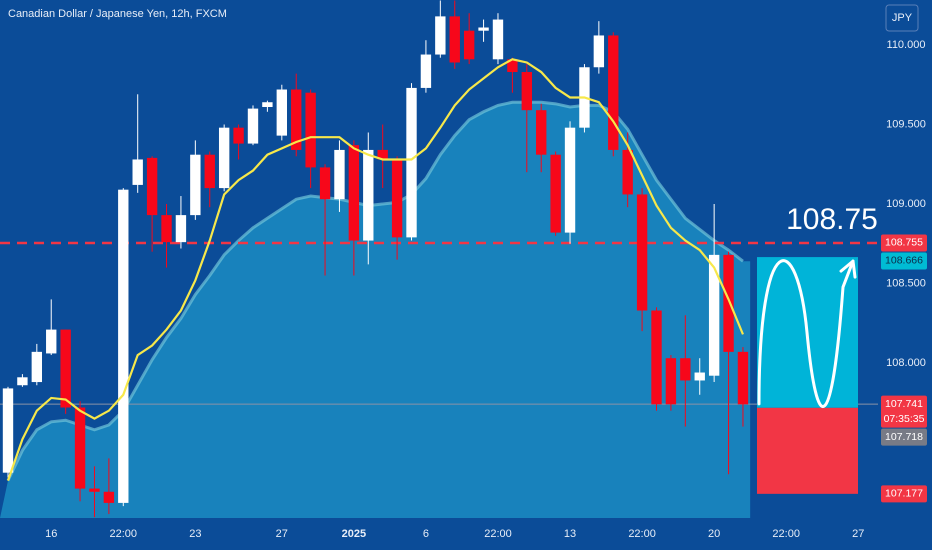 Image resolution: width=932 pixels, height=550 pixels. Describe the element at coordinates (51, 534) in the screenshot. I see `x-tick-label: 16` at that location.